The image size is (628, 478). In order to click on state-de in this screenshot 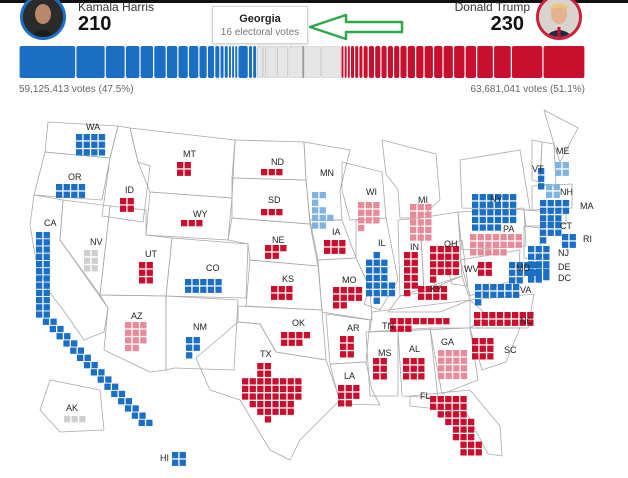, I will do `click(539, 265)`.